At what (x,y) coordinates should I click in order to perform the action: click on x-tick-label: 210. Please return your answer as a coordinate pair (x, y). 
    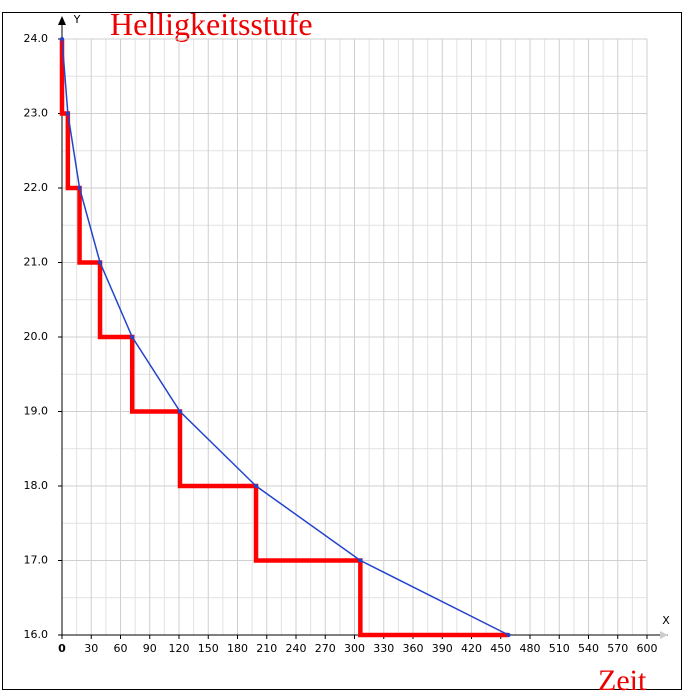
    Looking at the image, I should click on (266, 648).